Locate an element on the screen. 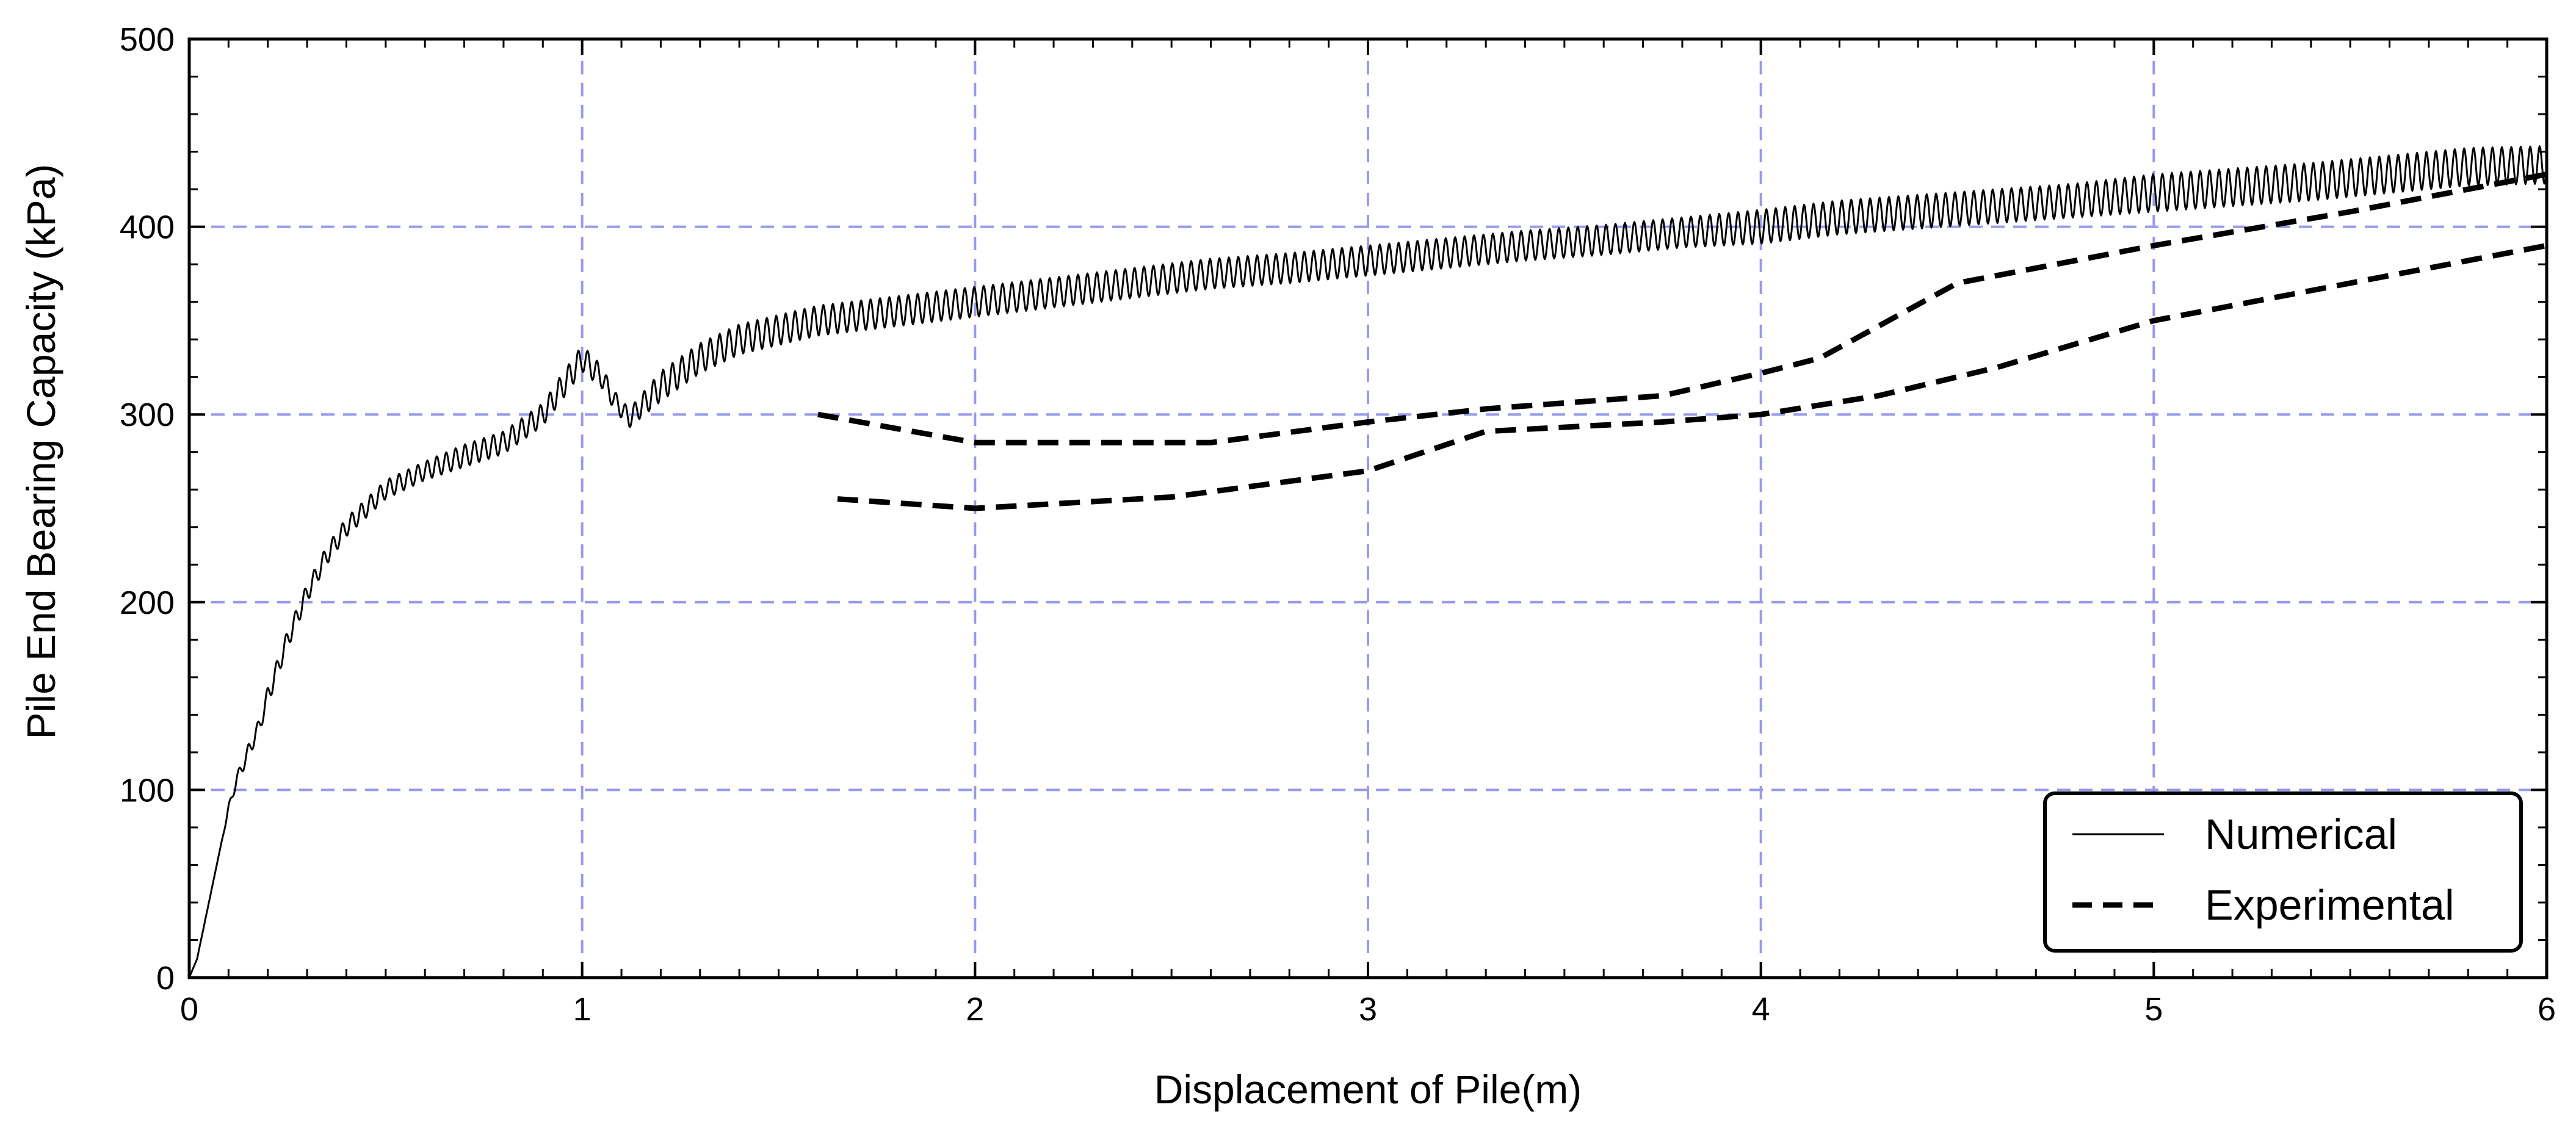  legend-label-experimental: Experimental is located at coordinates (2330, 905).